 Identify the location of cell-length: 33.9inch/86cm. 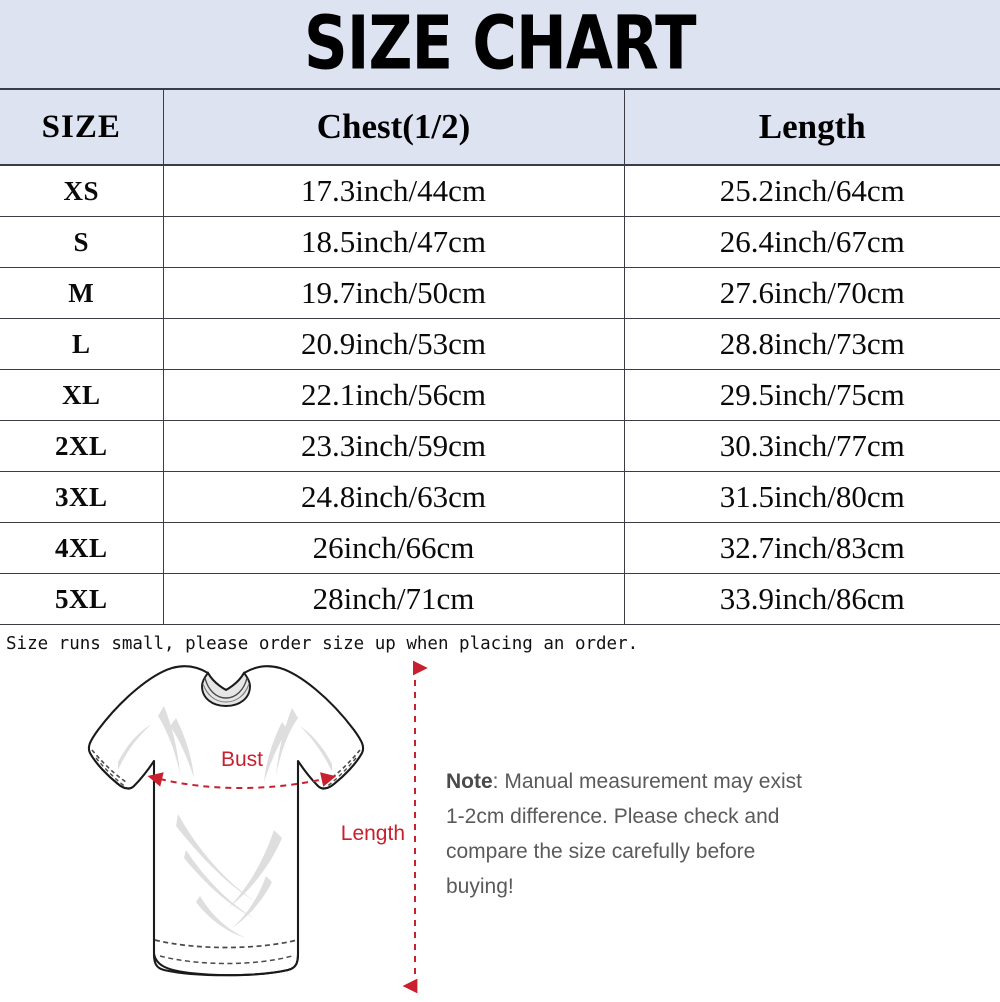
(812, 599).